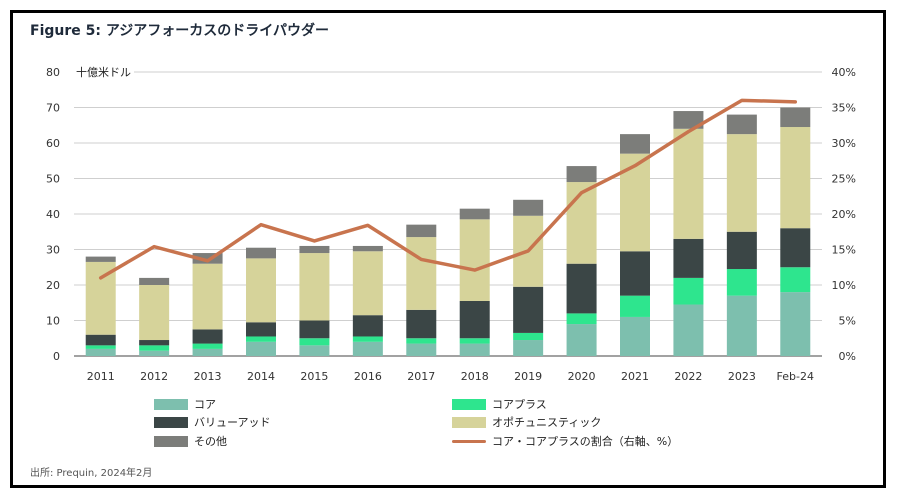 Image resolution: width=900 pixels, height=502 pixels. I want to click on x-tick-label: 2019, so click(528, 376).